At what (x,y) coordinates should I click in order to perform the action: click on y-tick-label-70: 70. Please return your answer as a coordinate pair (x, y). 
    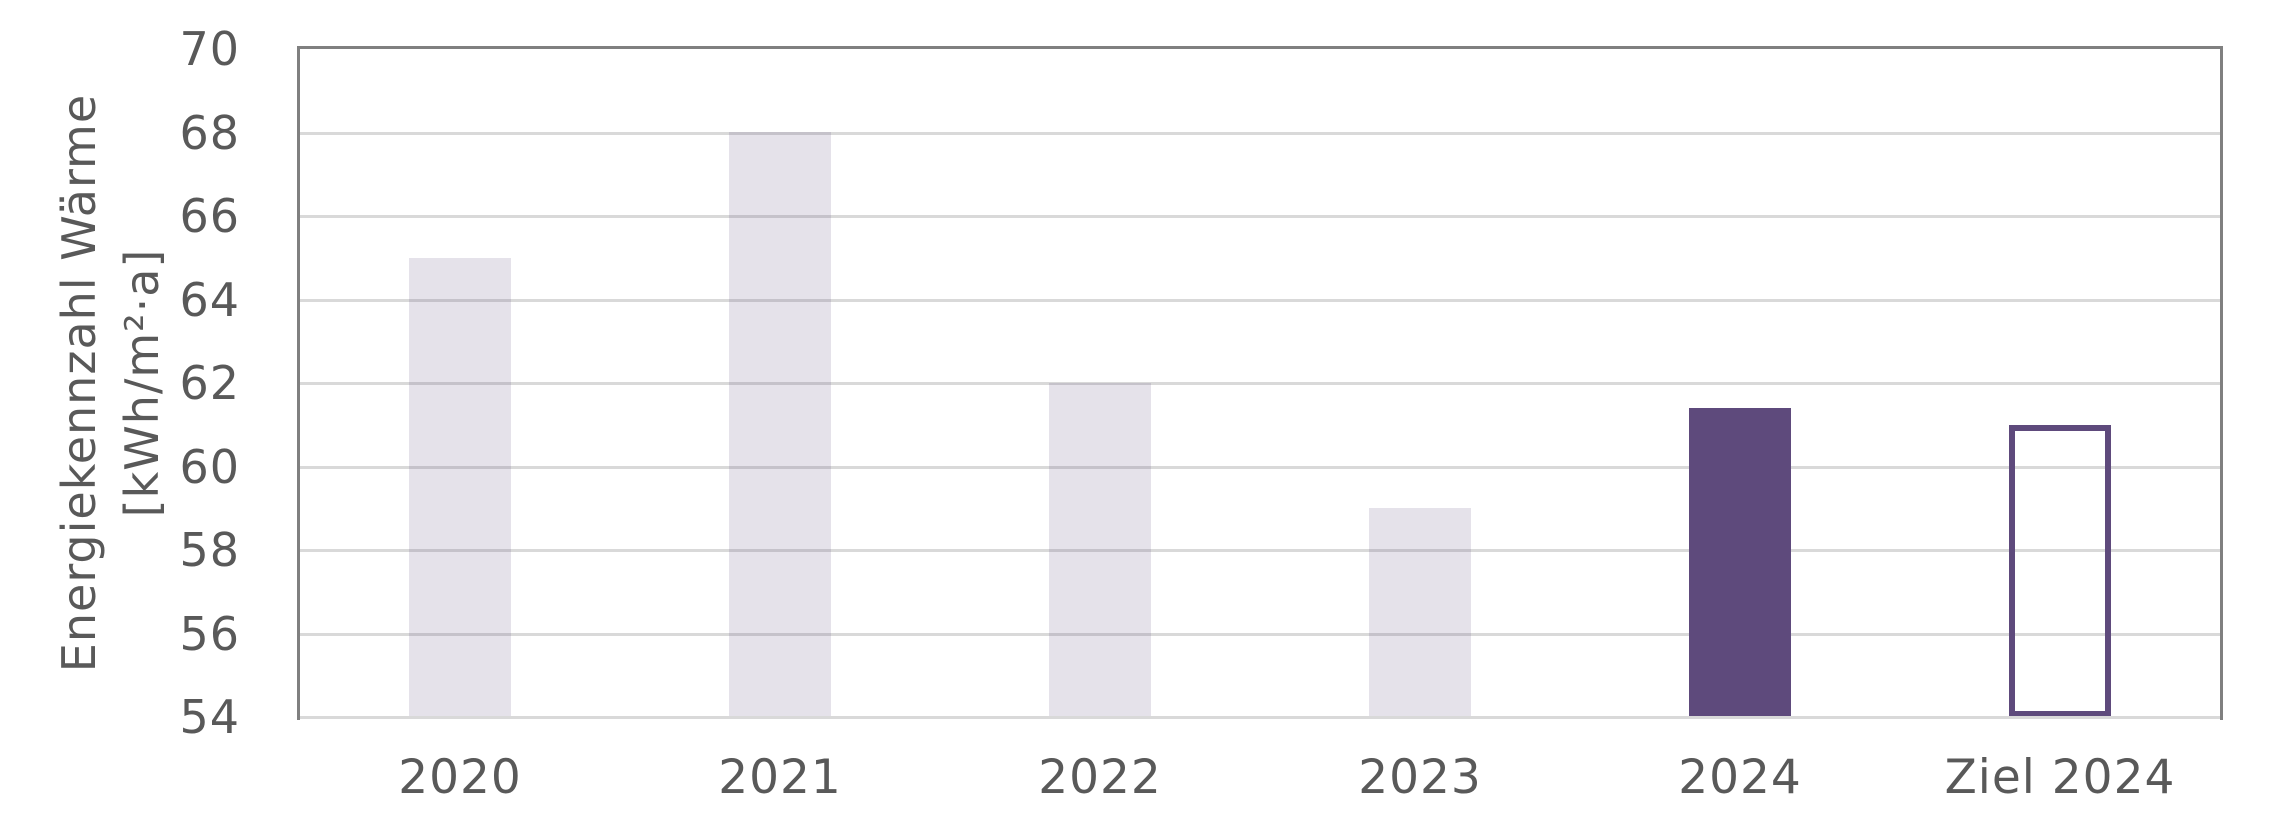
    Looking at the image, I should click on (209, 49).